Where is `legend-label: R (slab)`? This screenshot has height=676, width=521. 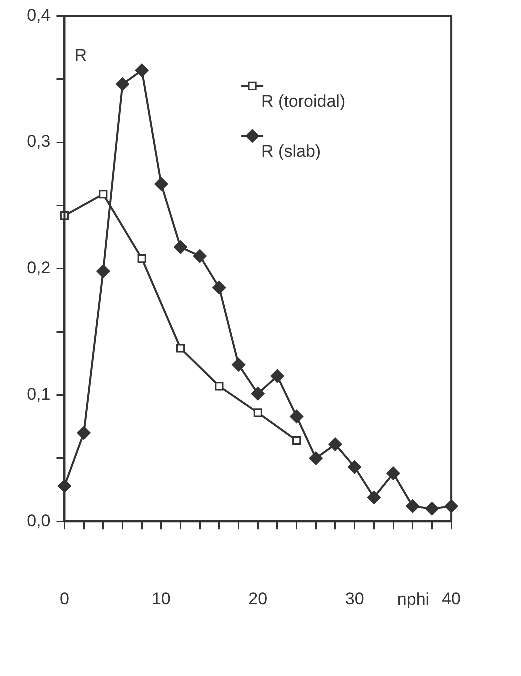 legend-label: R (slab) is located at coordinates (292, 151).